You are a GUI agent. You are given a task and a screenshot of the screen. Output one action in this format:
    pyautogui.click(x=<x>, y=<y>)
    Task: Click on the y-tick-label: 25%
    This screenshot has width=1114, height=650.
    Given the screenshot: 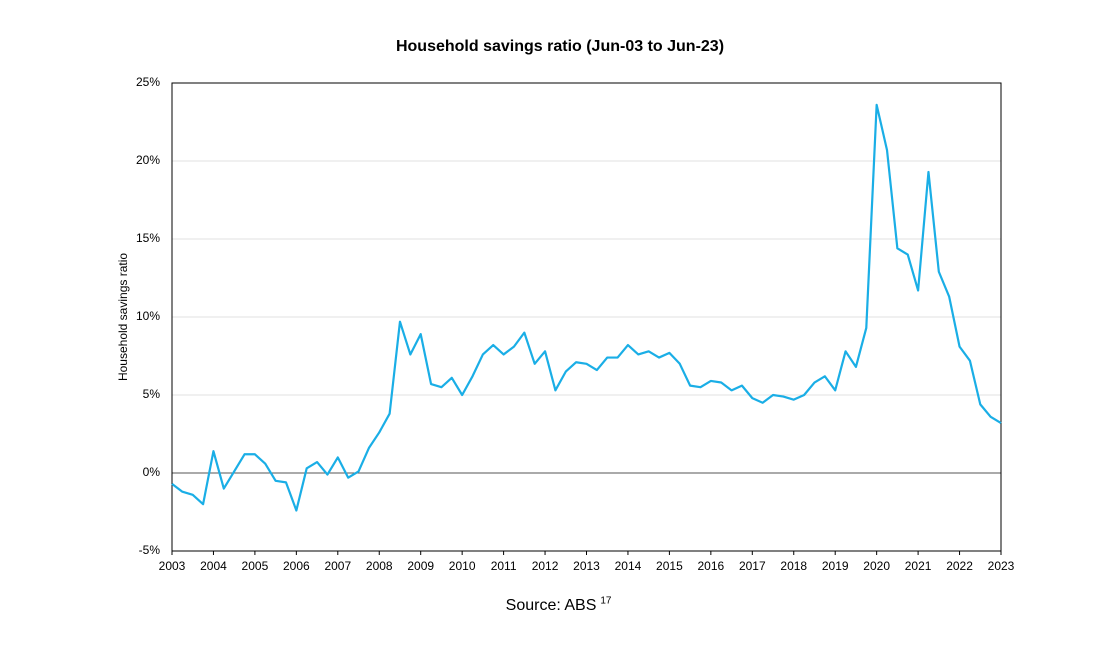 What is the action you would take?
    pyautogui.click(x=148, y=82)
    